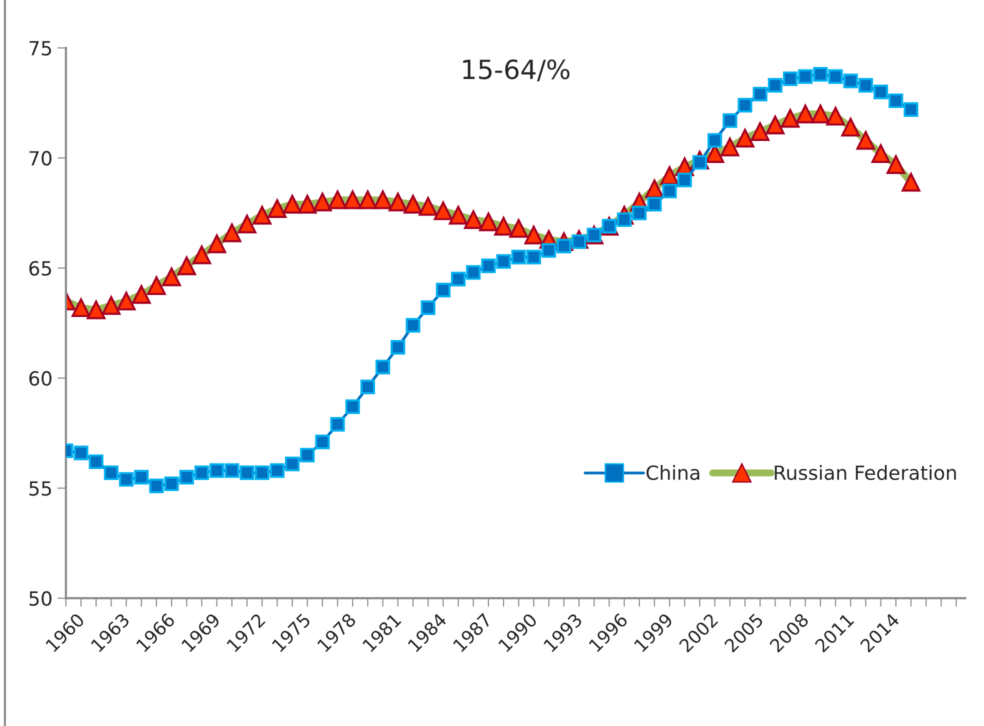  What do you see at coordinates (40, 598) in the screenshot?
I see `y-tick-label: 50` at bounding box center [40, 598].